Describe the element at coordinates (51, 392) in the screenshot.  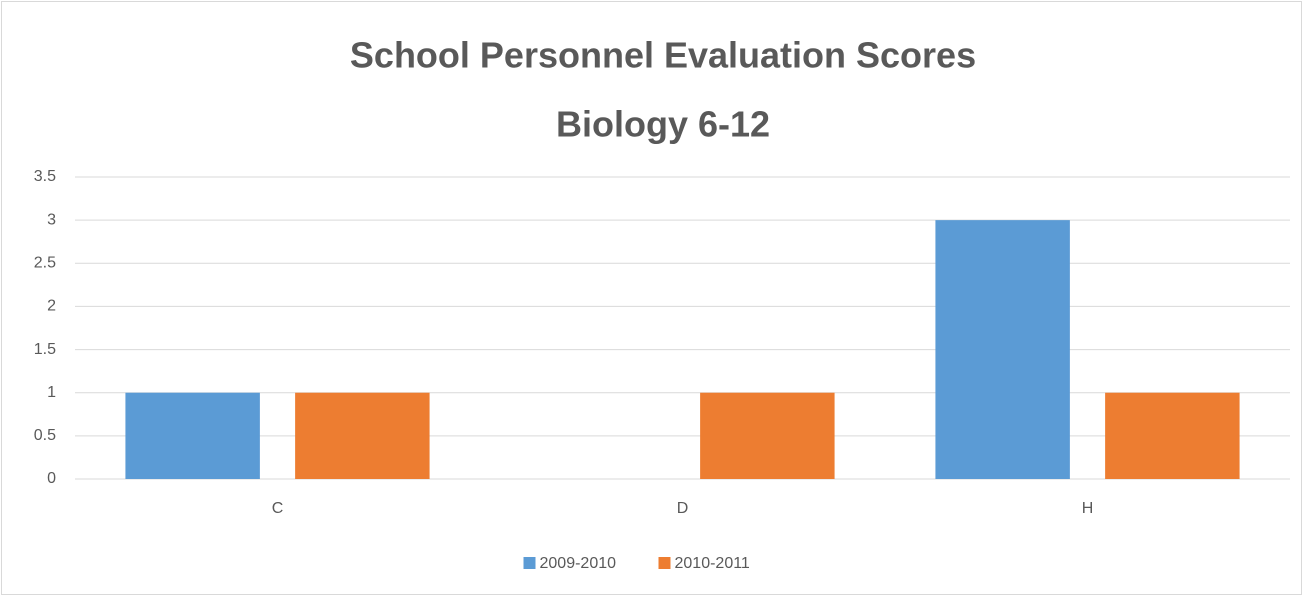
I see `y-tick-label: 1` at that location.